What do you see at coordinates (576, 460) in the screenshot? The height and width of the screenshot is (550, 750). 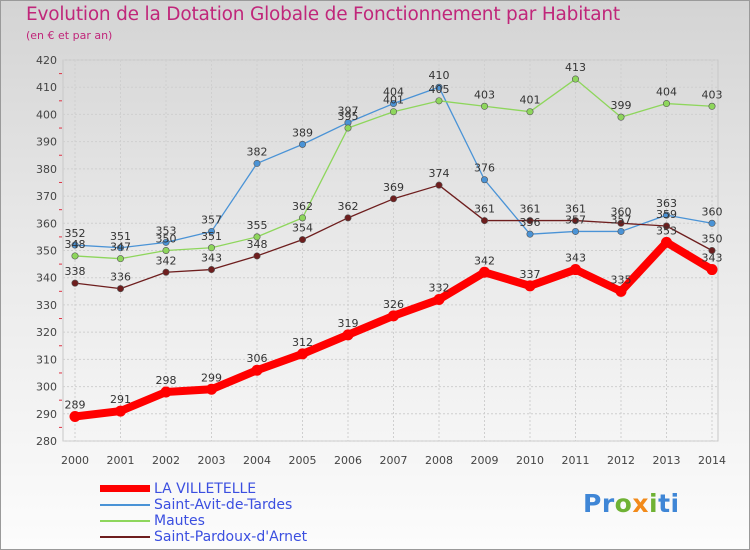 I see `x-tick-label: 2011` at bounding box center [576, 460].